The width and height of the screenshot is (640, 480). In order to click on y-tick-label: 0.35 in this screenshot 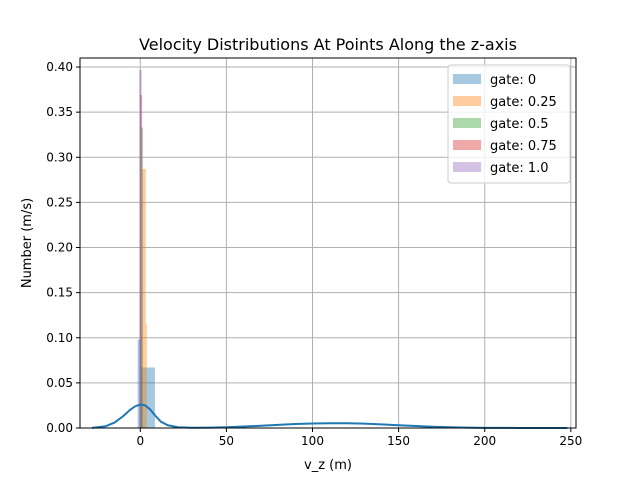, I will do `click(59, 112)`.